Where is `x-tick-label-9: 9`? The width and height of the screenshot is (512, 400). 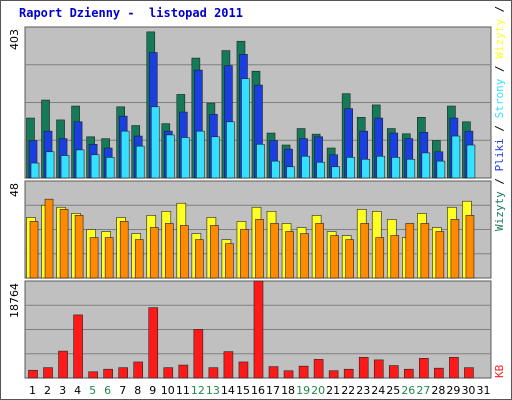 x-tick-label-9: 9 is located at coordinates (152, 390).